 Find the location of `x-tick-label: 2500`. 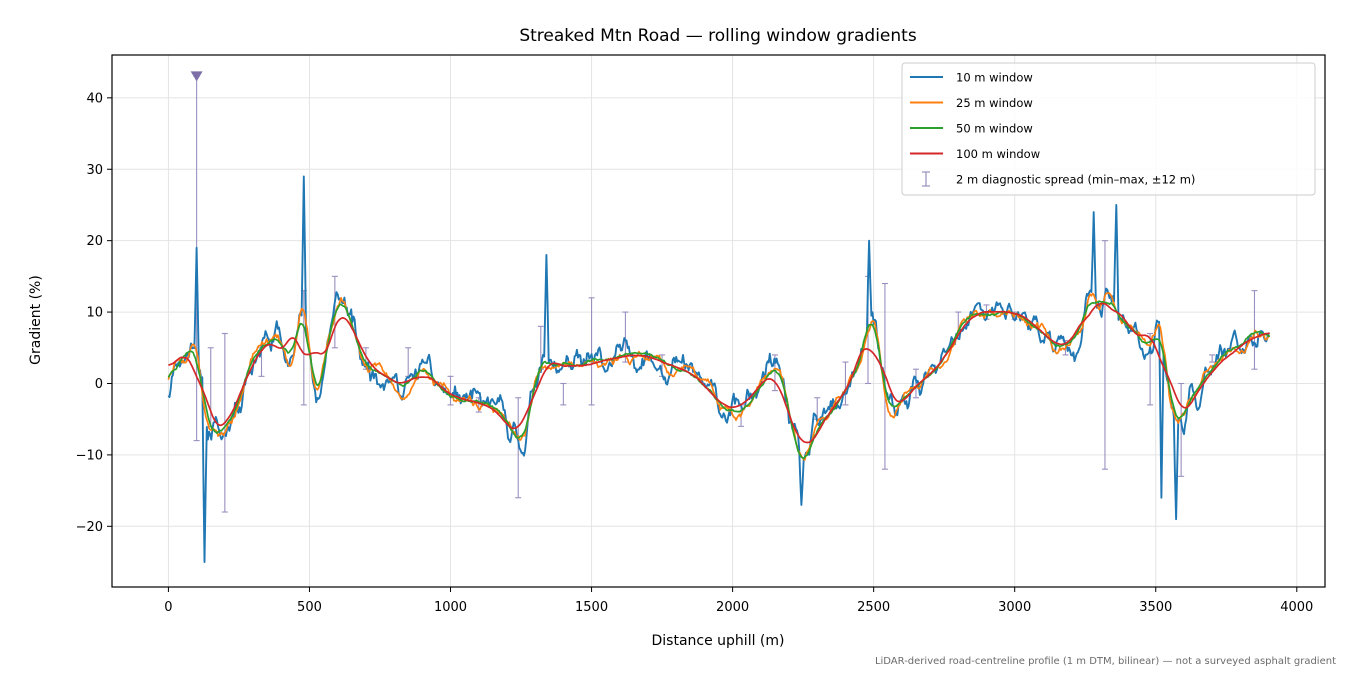

x-tick-label: 2500 is located at coordinates (873, 607).